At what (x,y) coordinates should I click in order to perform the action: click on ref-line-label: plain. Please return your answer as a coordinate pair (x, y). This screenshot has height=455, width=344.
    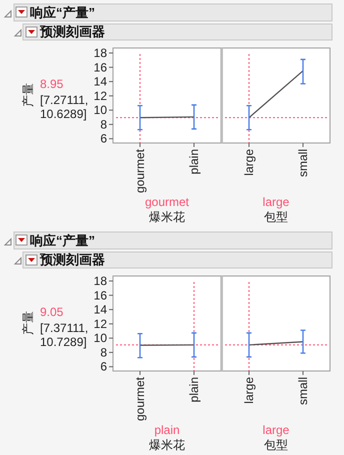
    Looking at the image, I should click on (167, 430).